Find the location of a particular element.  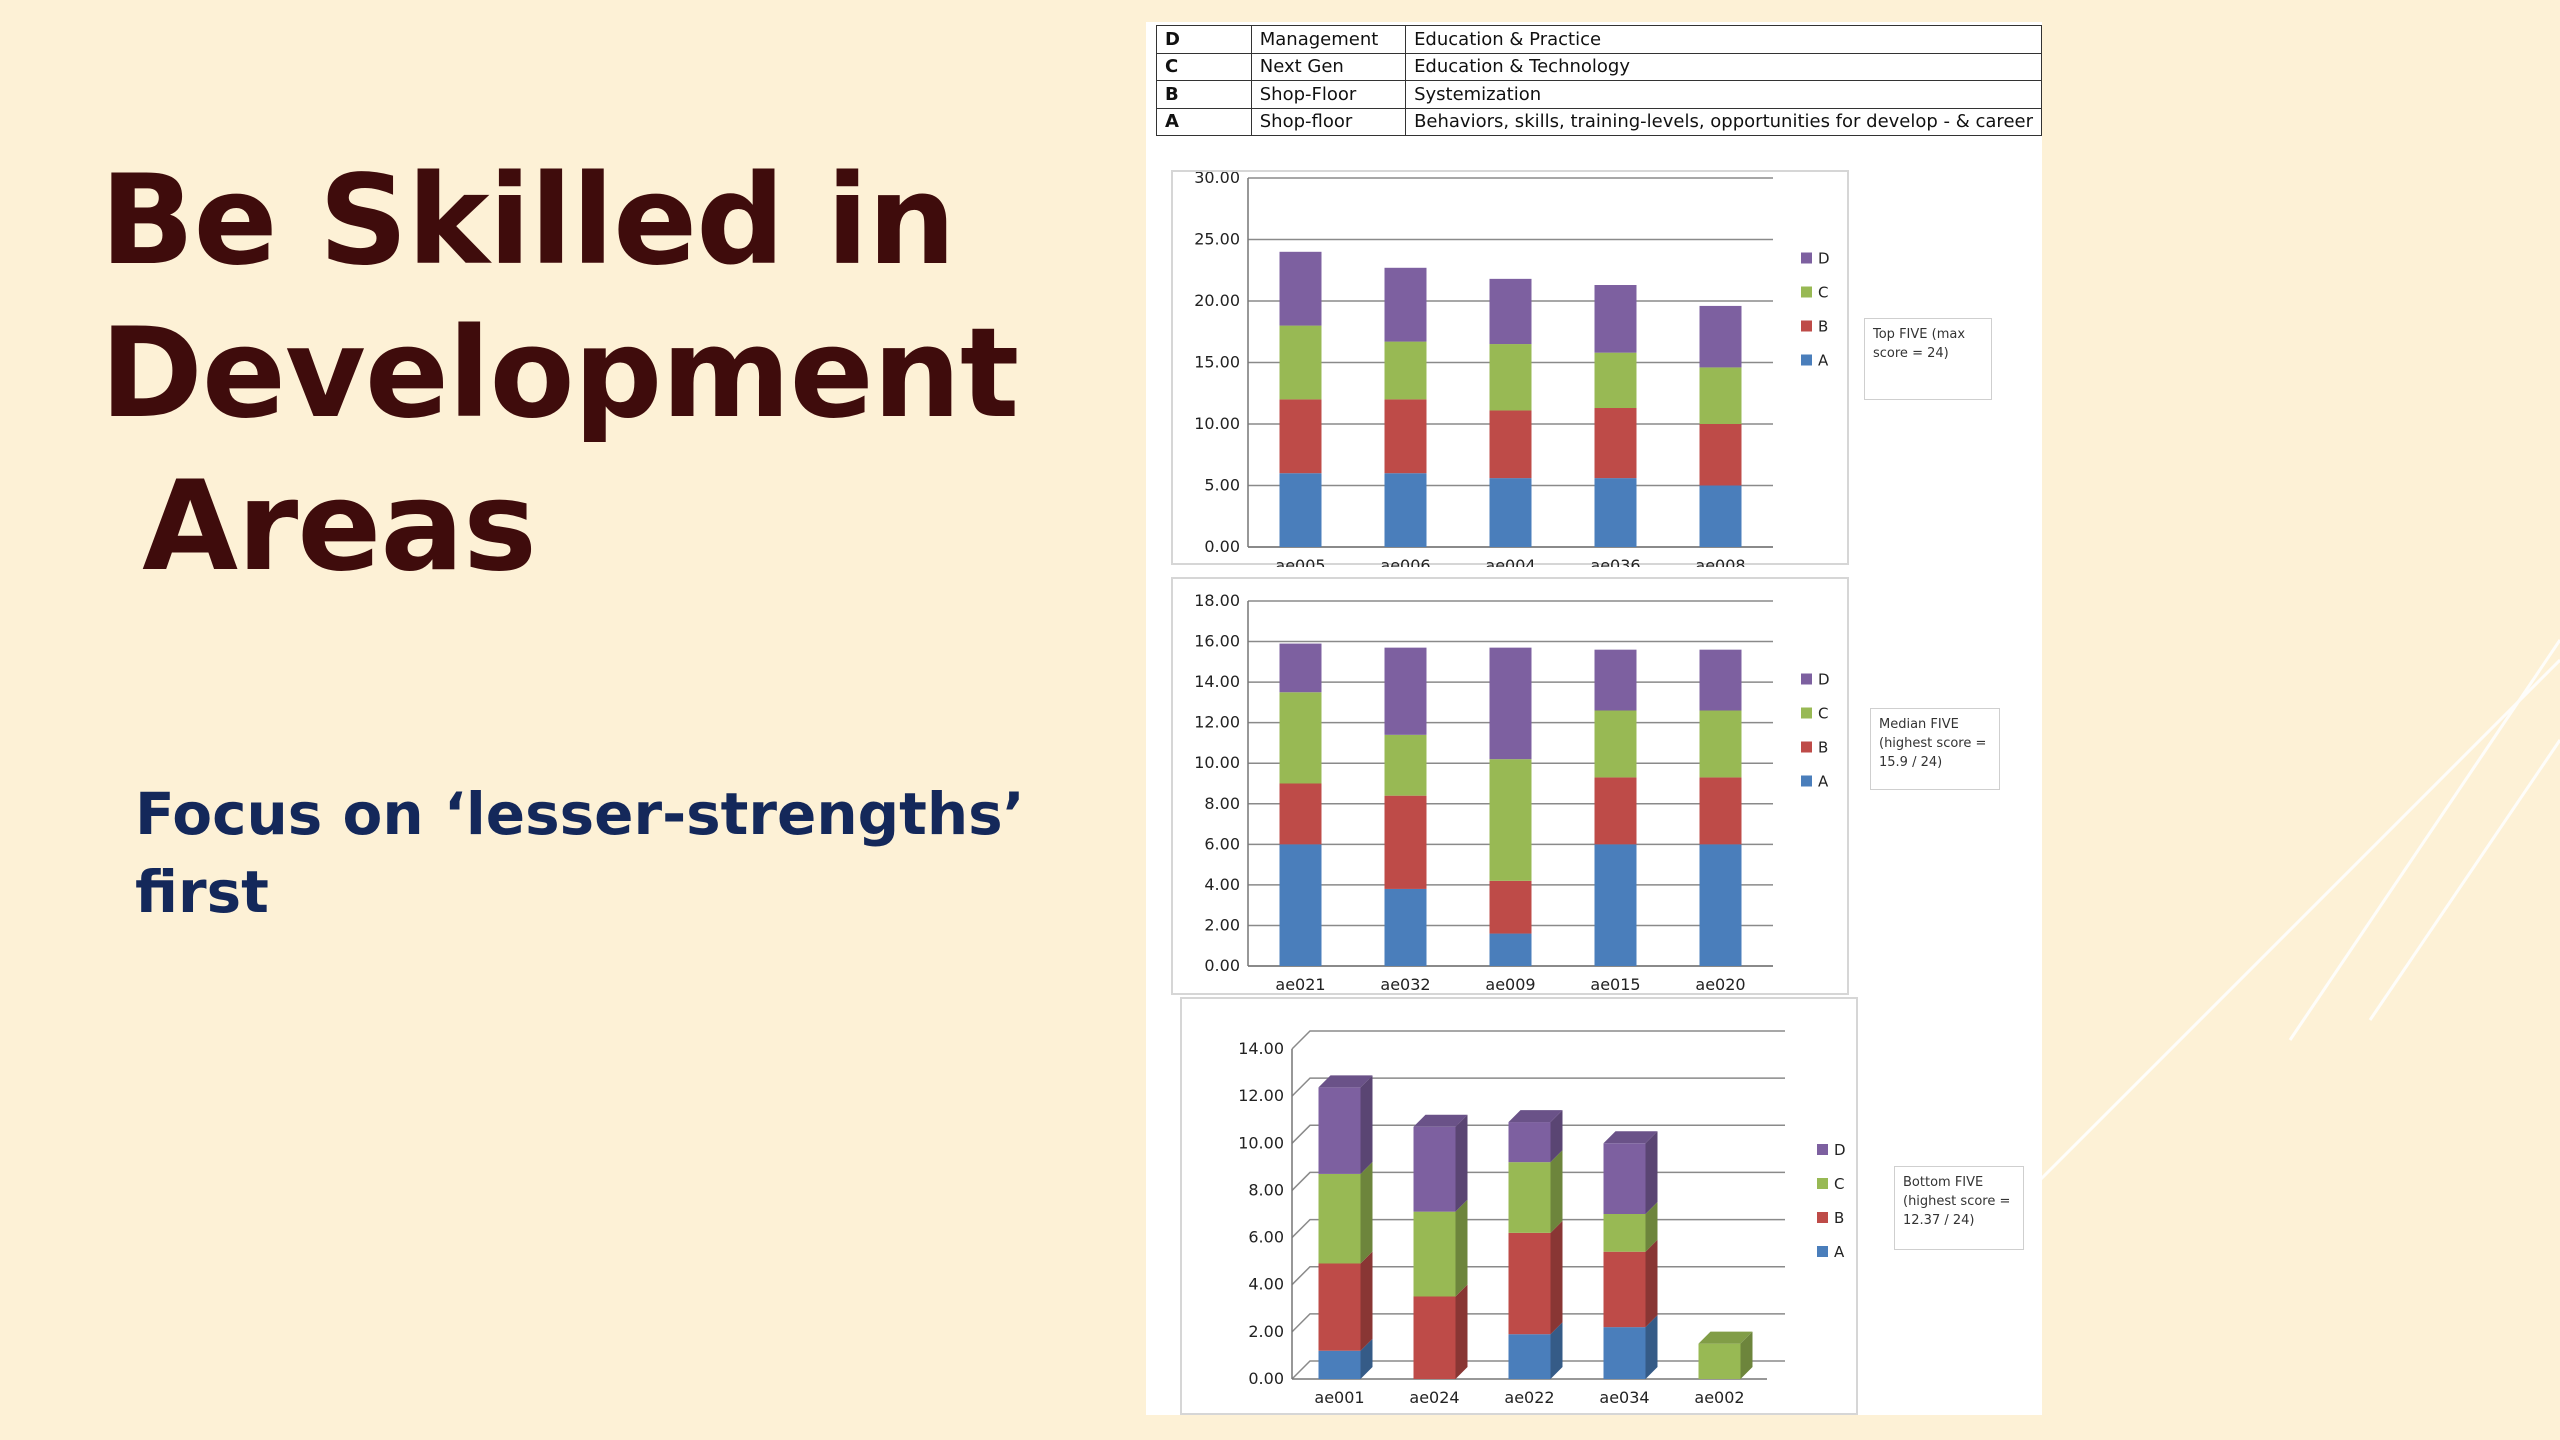

legend-label: D is located at coordinates (1840, 1150).